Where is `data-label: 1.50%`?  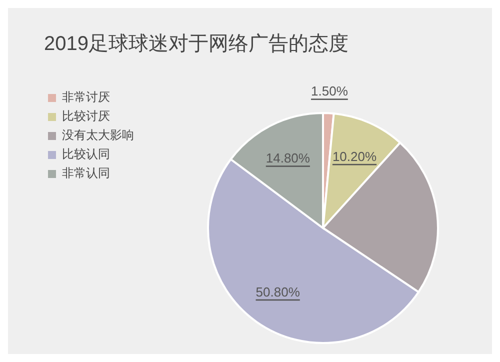
data-label: 1.50% is located at coordinates (329, 91).